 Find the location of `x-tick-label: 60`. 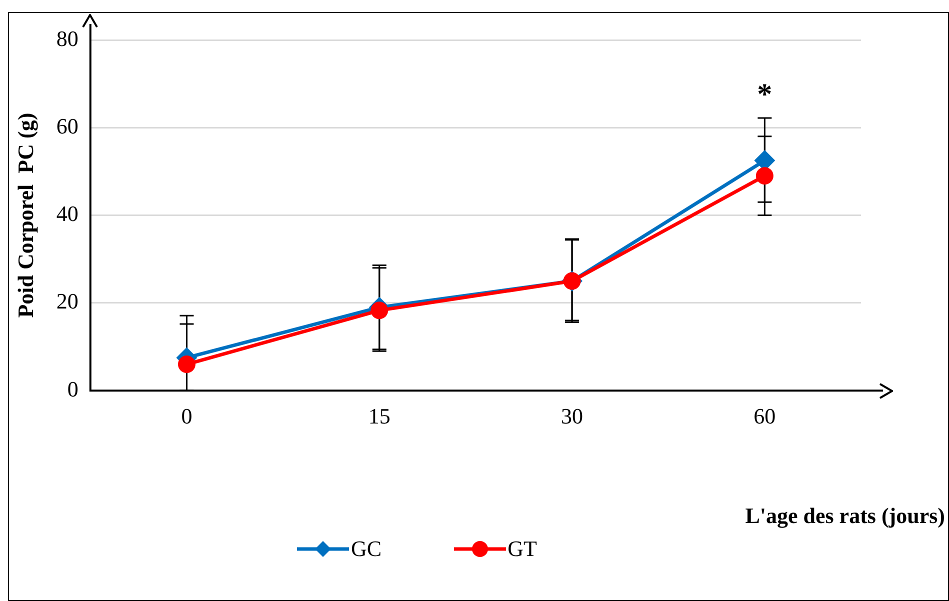

x-tick-label: 60 is located at coordinates (765, 416).